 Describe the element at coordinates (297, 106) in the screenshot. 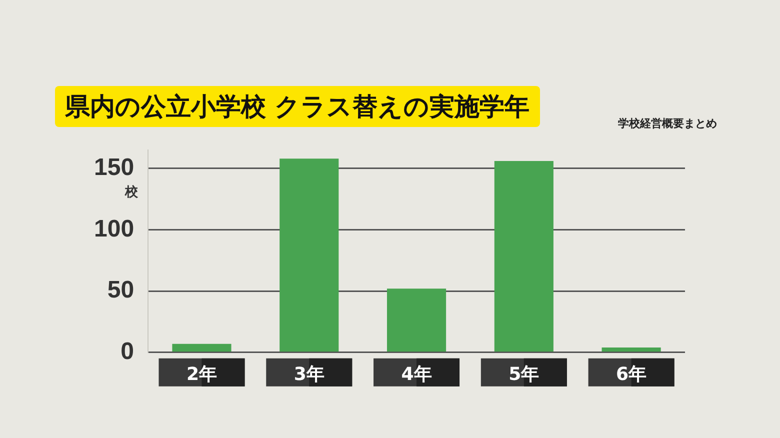

I see `chart-title: 県内の公立小学校 クラス替えの実施学年` at that location.